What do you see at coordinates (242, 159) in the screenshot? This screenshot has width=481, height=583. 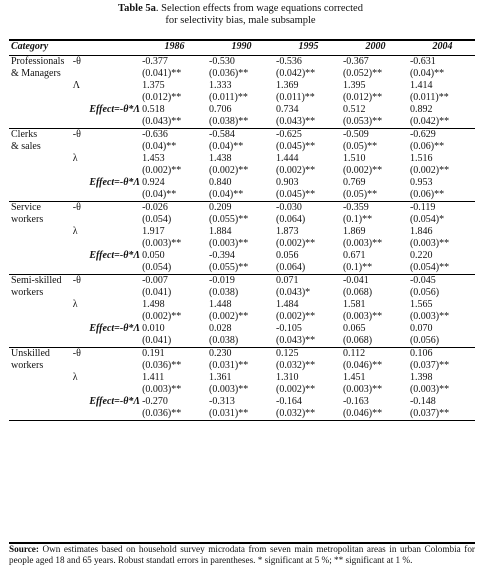 I see `table-row: λ 1.453 1.438 1.444 1.510 1.516` at bounding box center [242, 159].